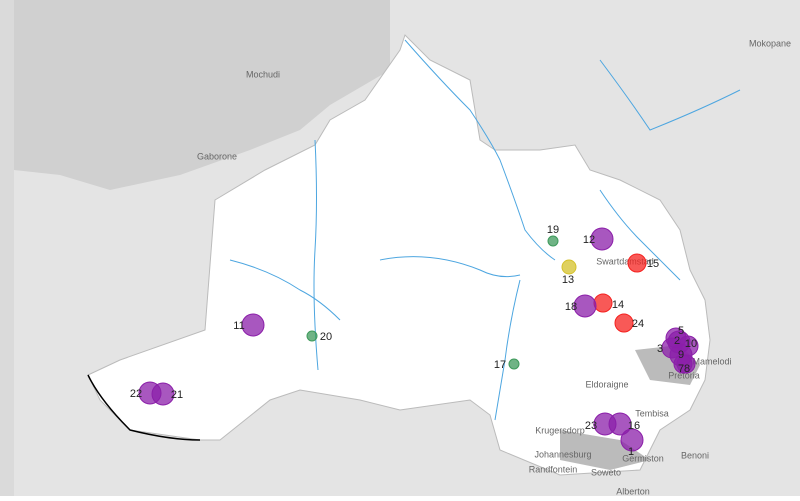 This screenshot has width=800, height=501. I want to click on place-label: Alberton, so click(633, 491).